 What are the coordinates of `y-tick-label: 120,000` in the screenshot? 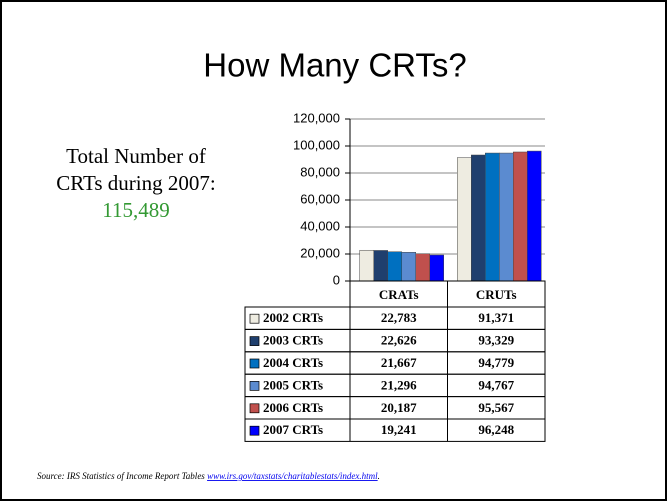 It's located at (316, 117).